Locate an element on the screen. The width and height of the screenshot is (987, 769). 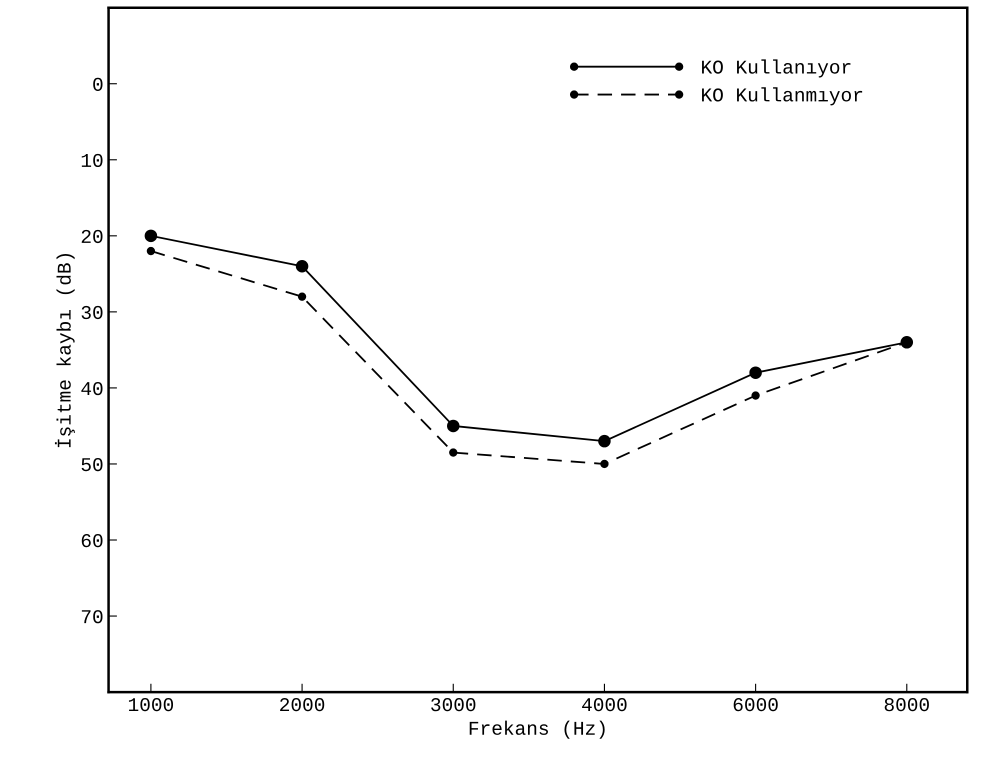
x-tick-label: 4000 is located at coordinates (604, 705).